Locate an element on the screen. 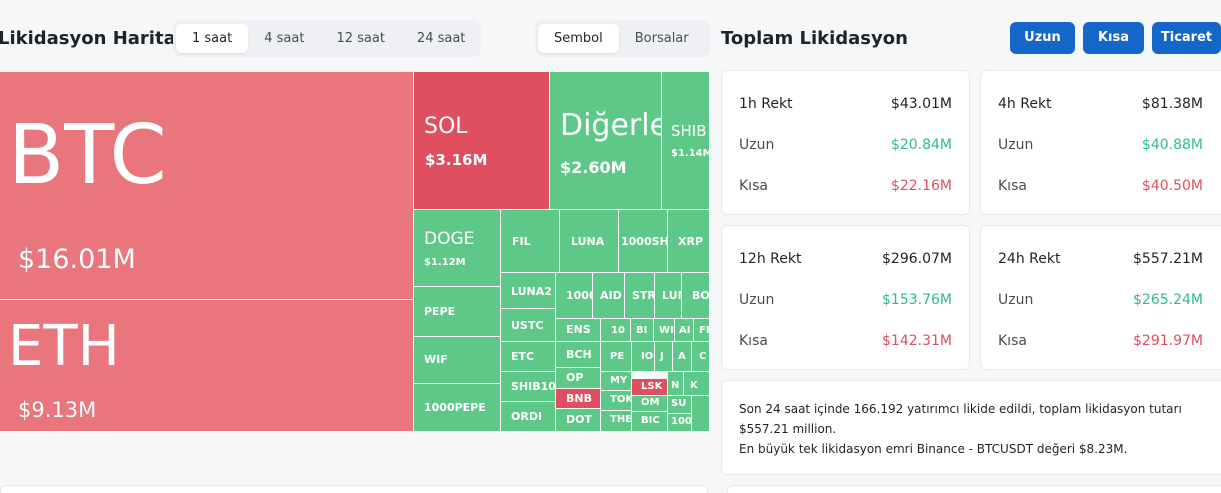 The height and width of the screenshot is (493, 1221). tile-1000pepe: 1000PEPE is located at coordinates (457, 408).